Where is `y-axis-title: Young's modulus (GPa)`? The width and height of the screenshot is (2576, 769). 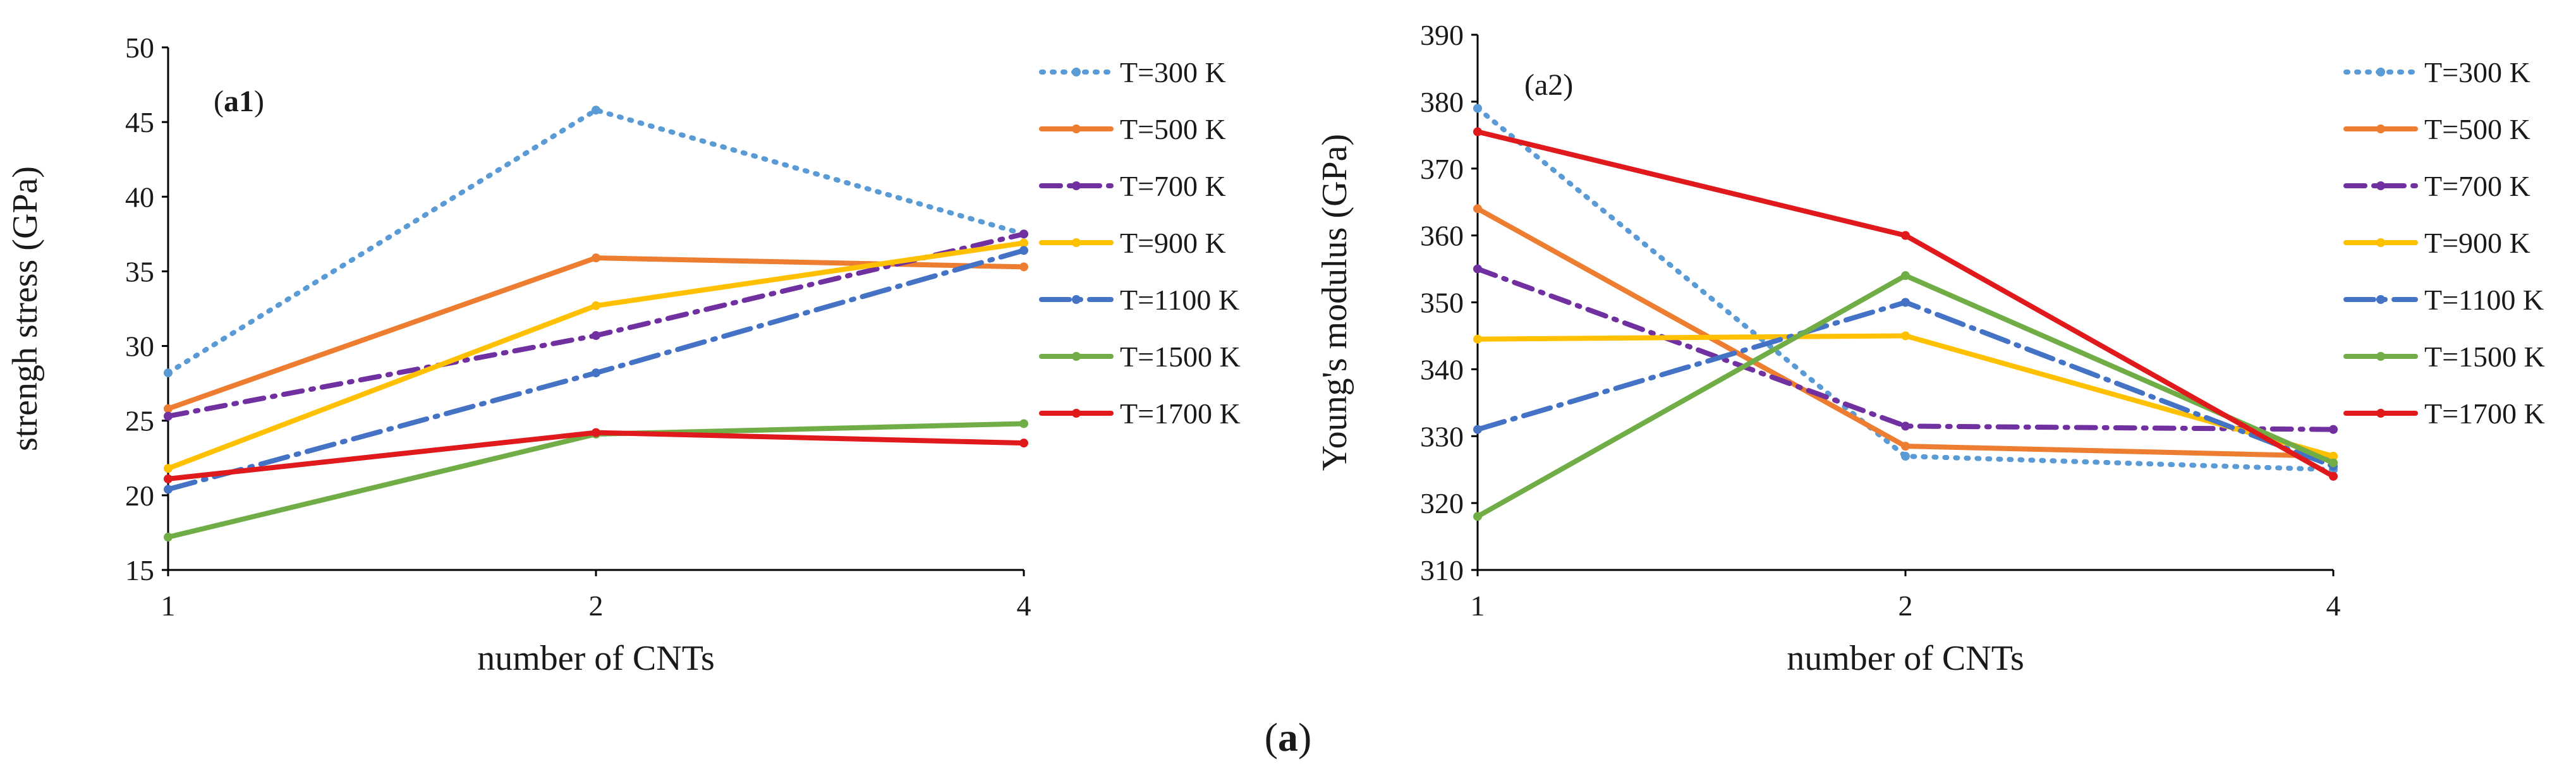
y-axis-title: Young's modulus (GPa) is located at coordinates (1335, 302).